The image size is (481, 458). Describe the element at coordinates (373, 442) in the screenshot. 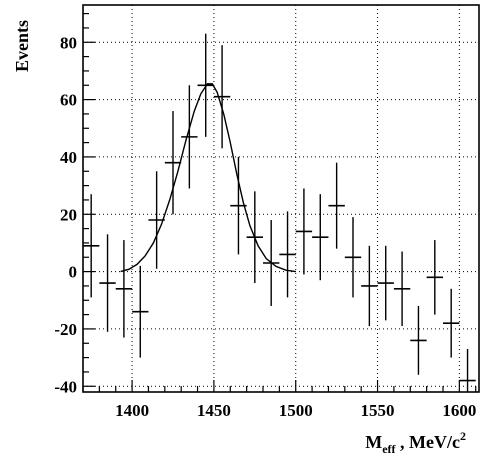

I see `x-axis-label-main: M` at that location.